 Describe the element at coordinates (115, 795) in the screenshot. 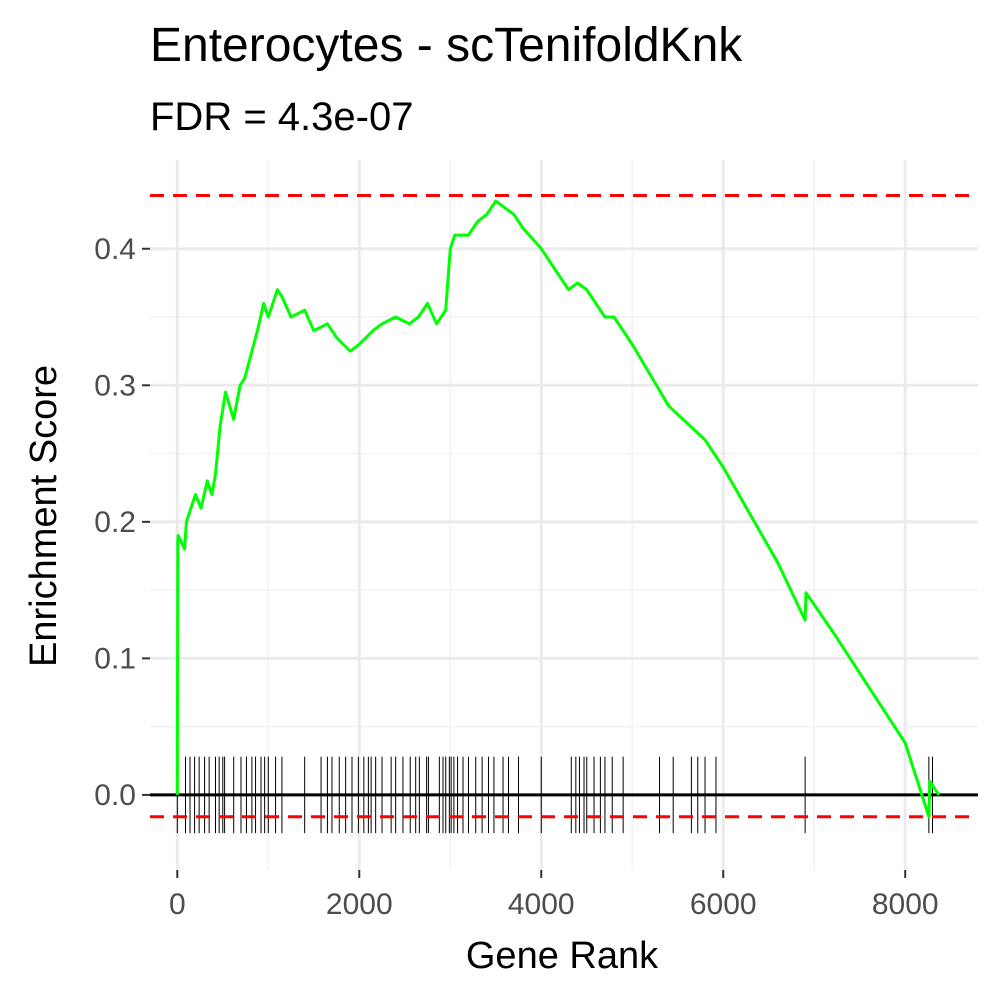

I see `y-tick-label: 0.0` at that location.